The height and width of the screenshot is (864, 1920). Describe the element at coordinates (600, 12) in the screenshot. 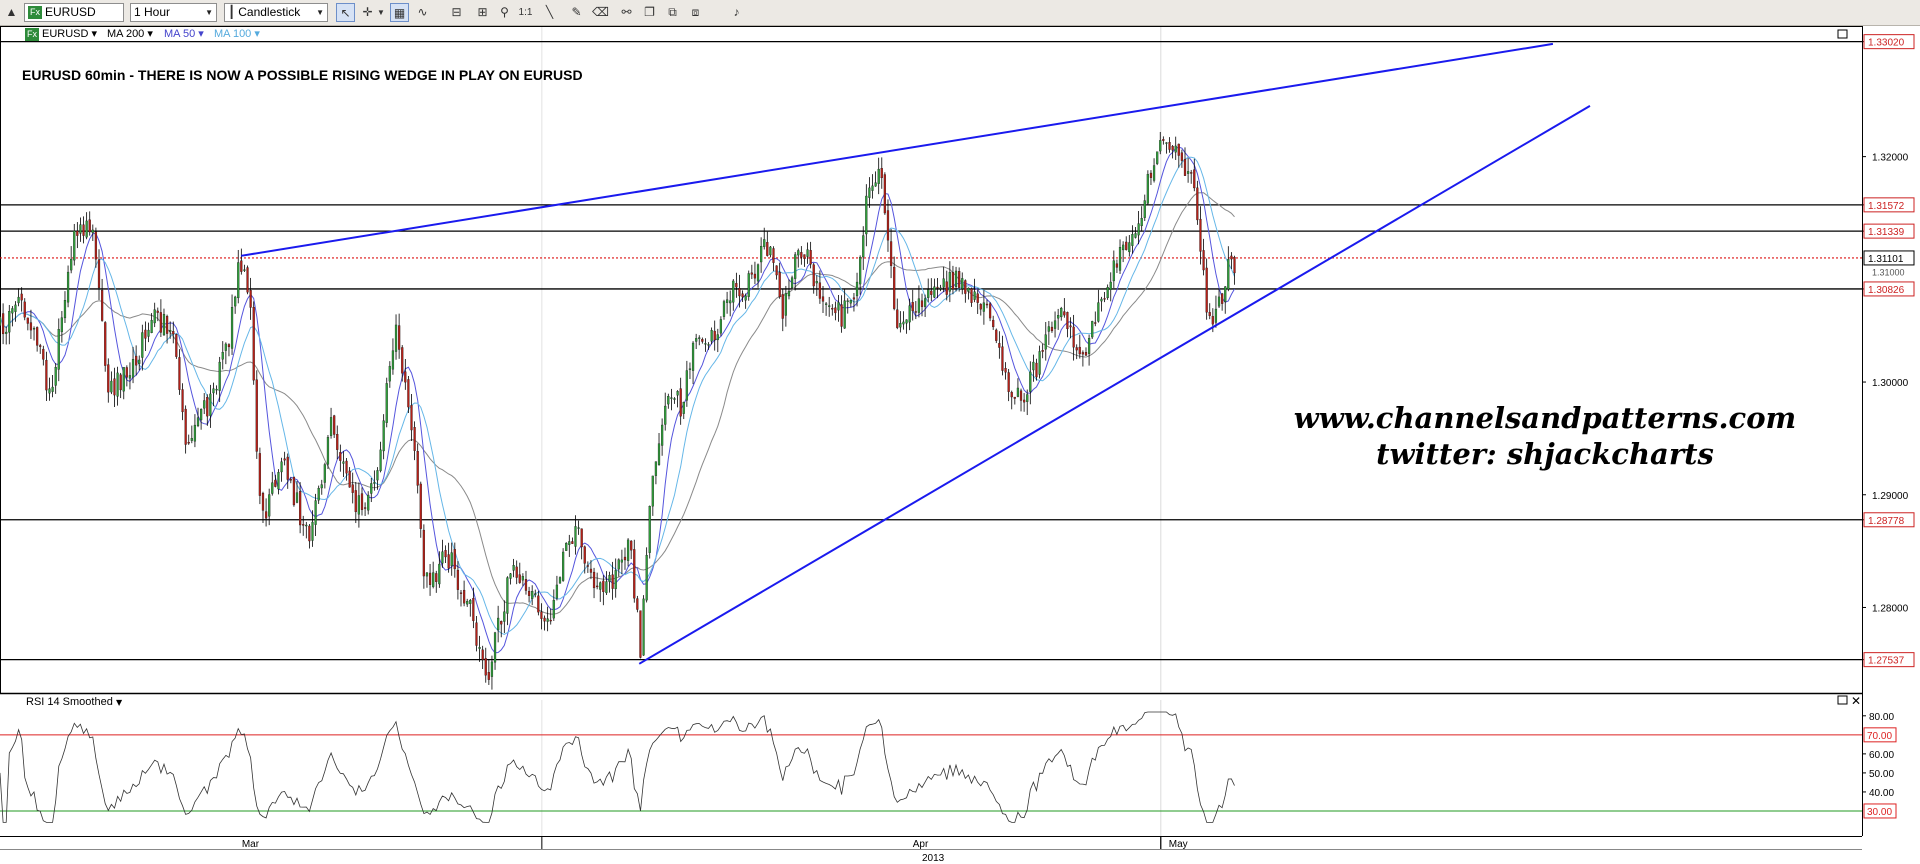

I see `eraser-icon: ⌫` at that location.